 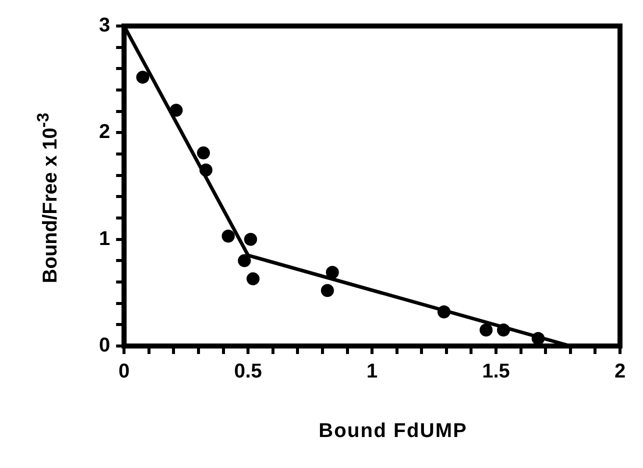 What do you see at coordinates (104, 345) in the screenshot?
I see `y-tick-label: 0` at bounding box center [104, 345].